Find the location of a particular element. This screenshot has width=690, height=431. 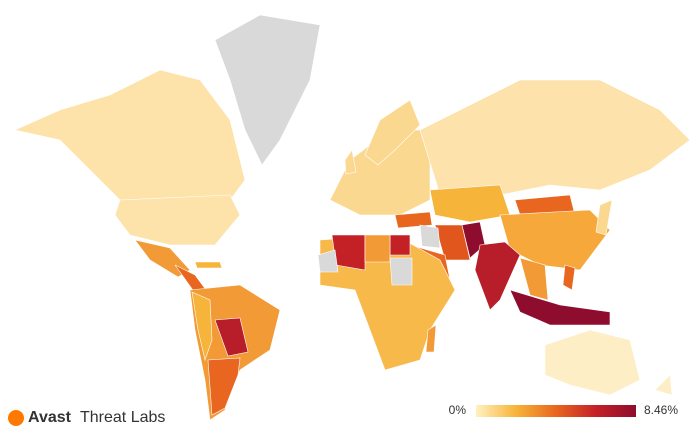

legend: 0% 8.46% is located at coordinates (564, 410).